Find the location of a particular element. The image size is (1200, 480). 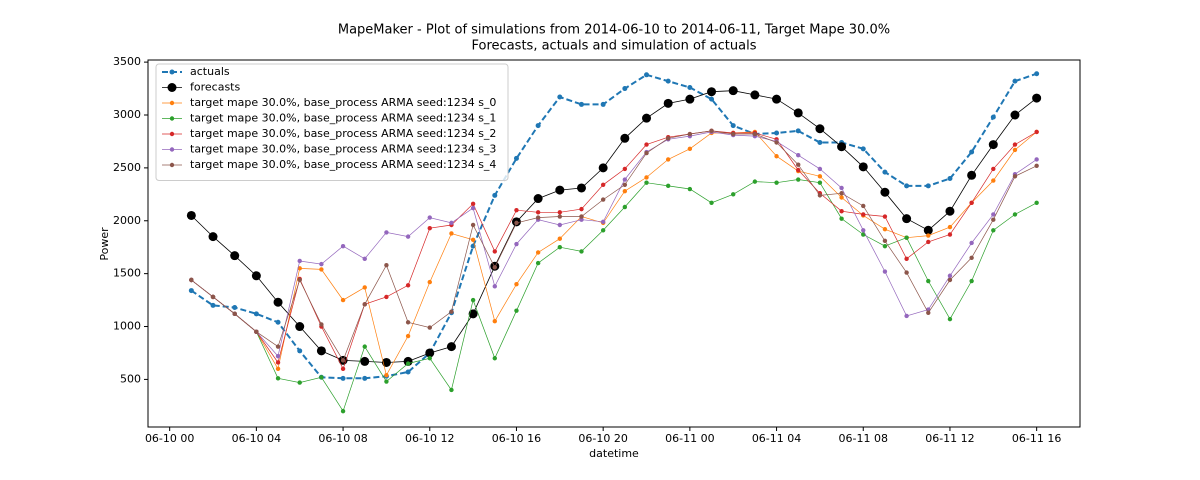

y-tick-label: 1500 is located at coordinates (127, 273).